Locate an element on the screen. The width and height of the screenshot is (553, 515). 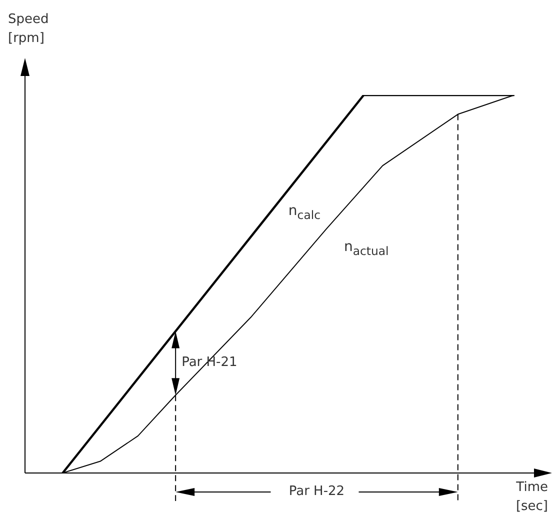
series-label: n$_{calc}$ is located at coordinates (304, 212).